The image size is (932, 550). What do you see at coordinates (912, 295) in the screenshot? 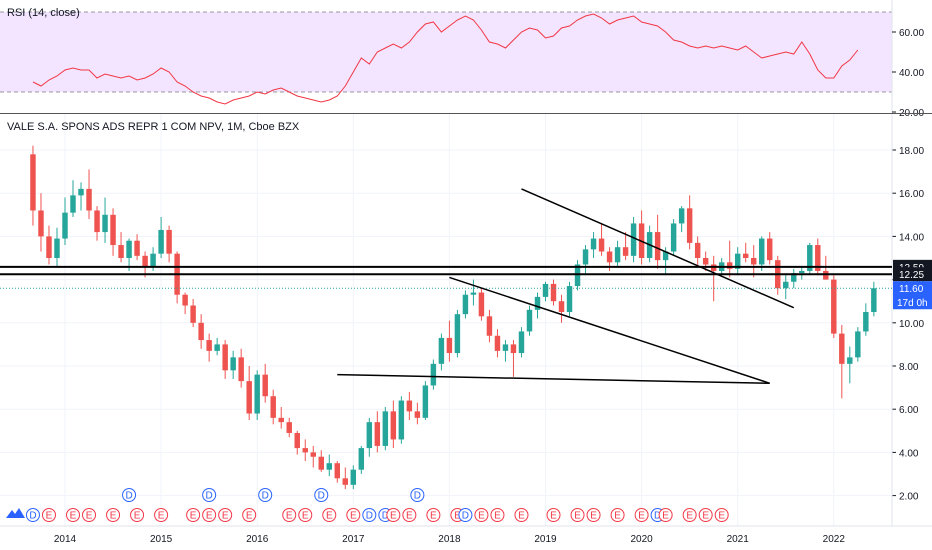
I see `last-price-tag` at bounding box center [912, 295].